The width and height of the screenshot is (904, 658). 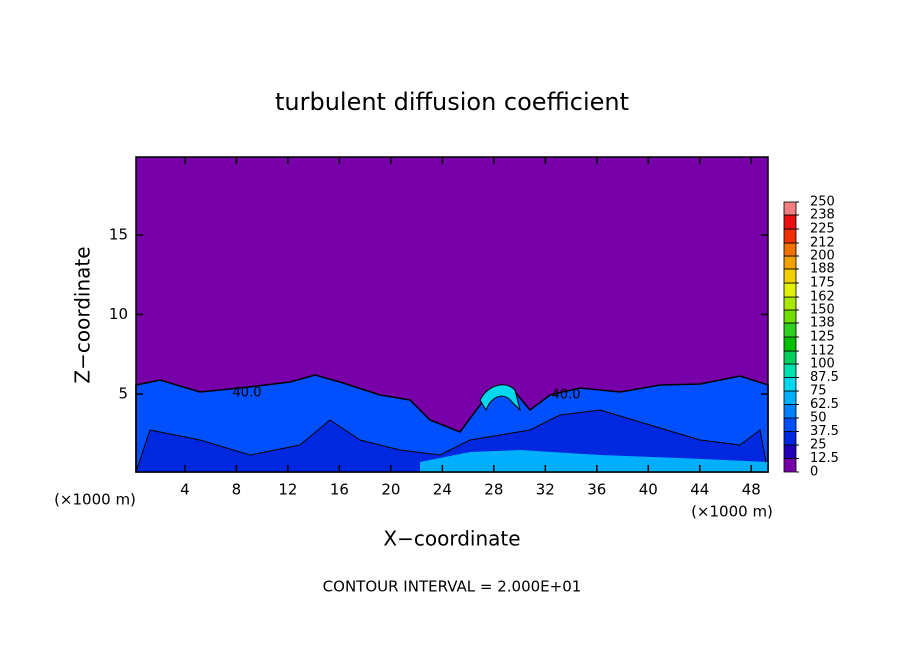 What do you see at coordinates (442, 490) in the screenshot?
I see `x-tick-label: 24` at bounding box center [442, 490].